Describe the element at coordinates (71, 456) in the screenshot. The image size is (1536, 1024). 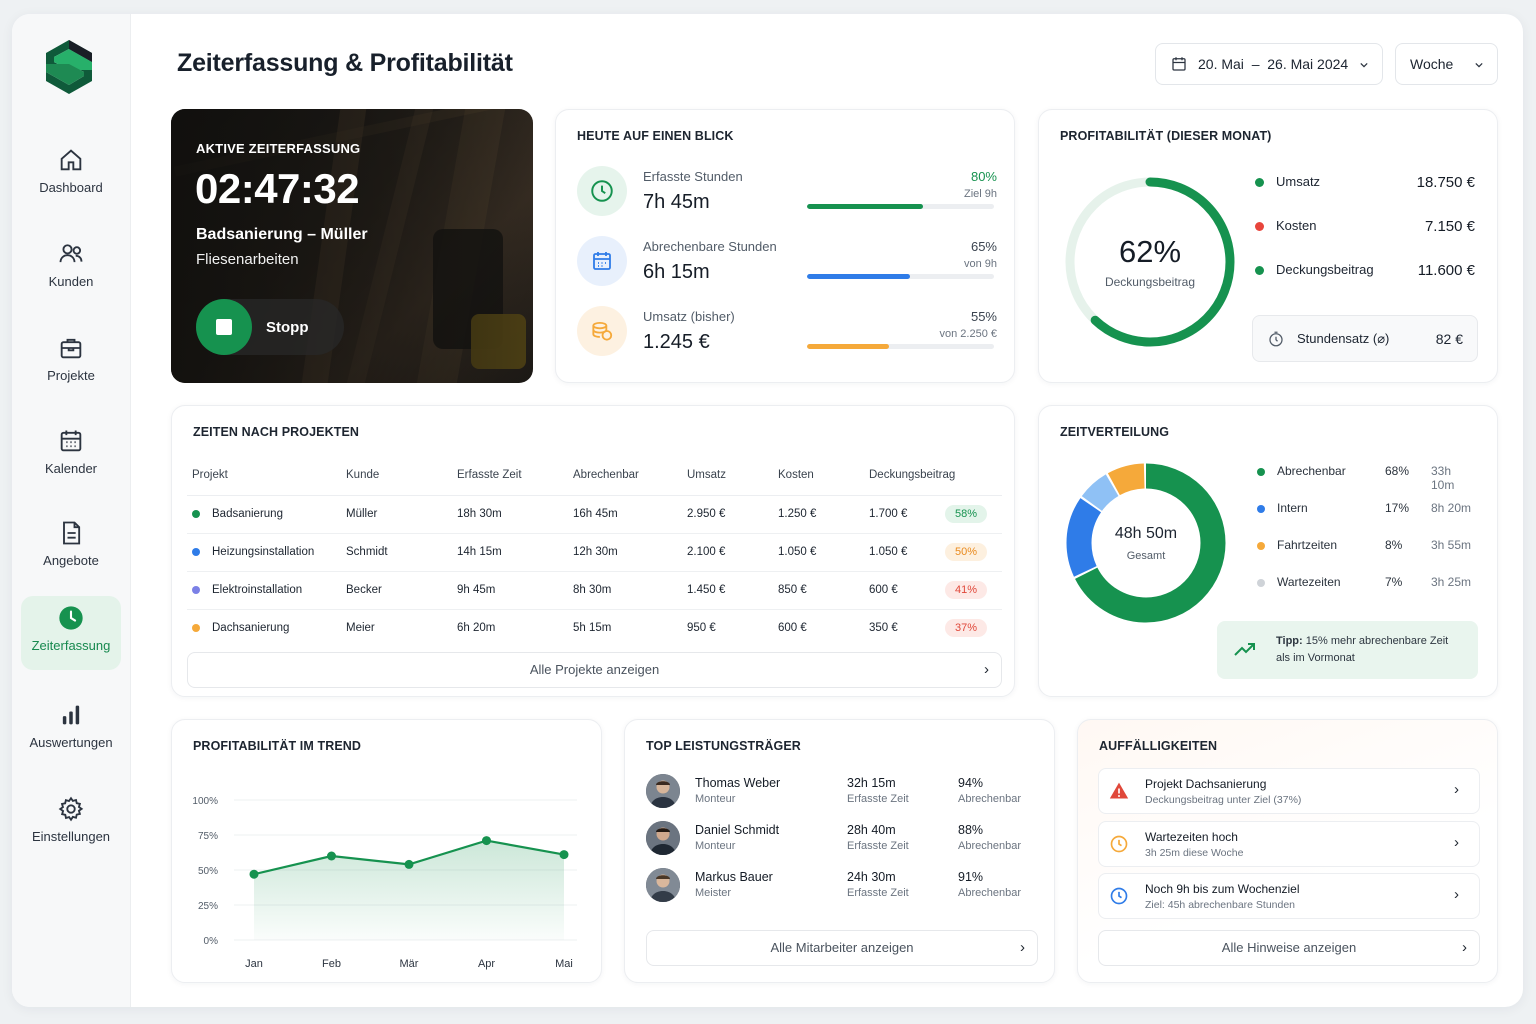
I see `nav-kalender: Kalender` at that location.